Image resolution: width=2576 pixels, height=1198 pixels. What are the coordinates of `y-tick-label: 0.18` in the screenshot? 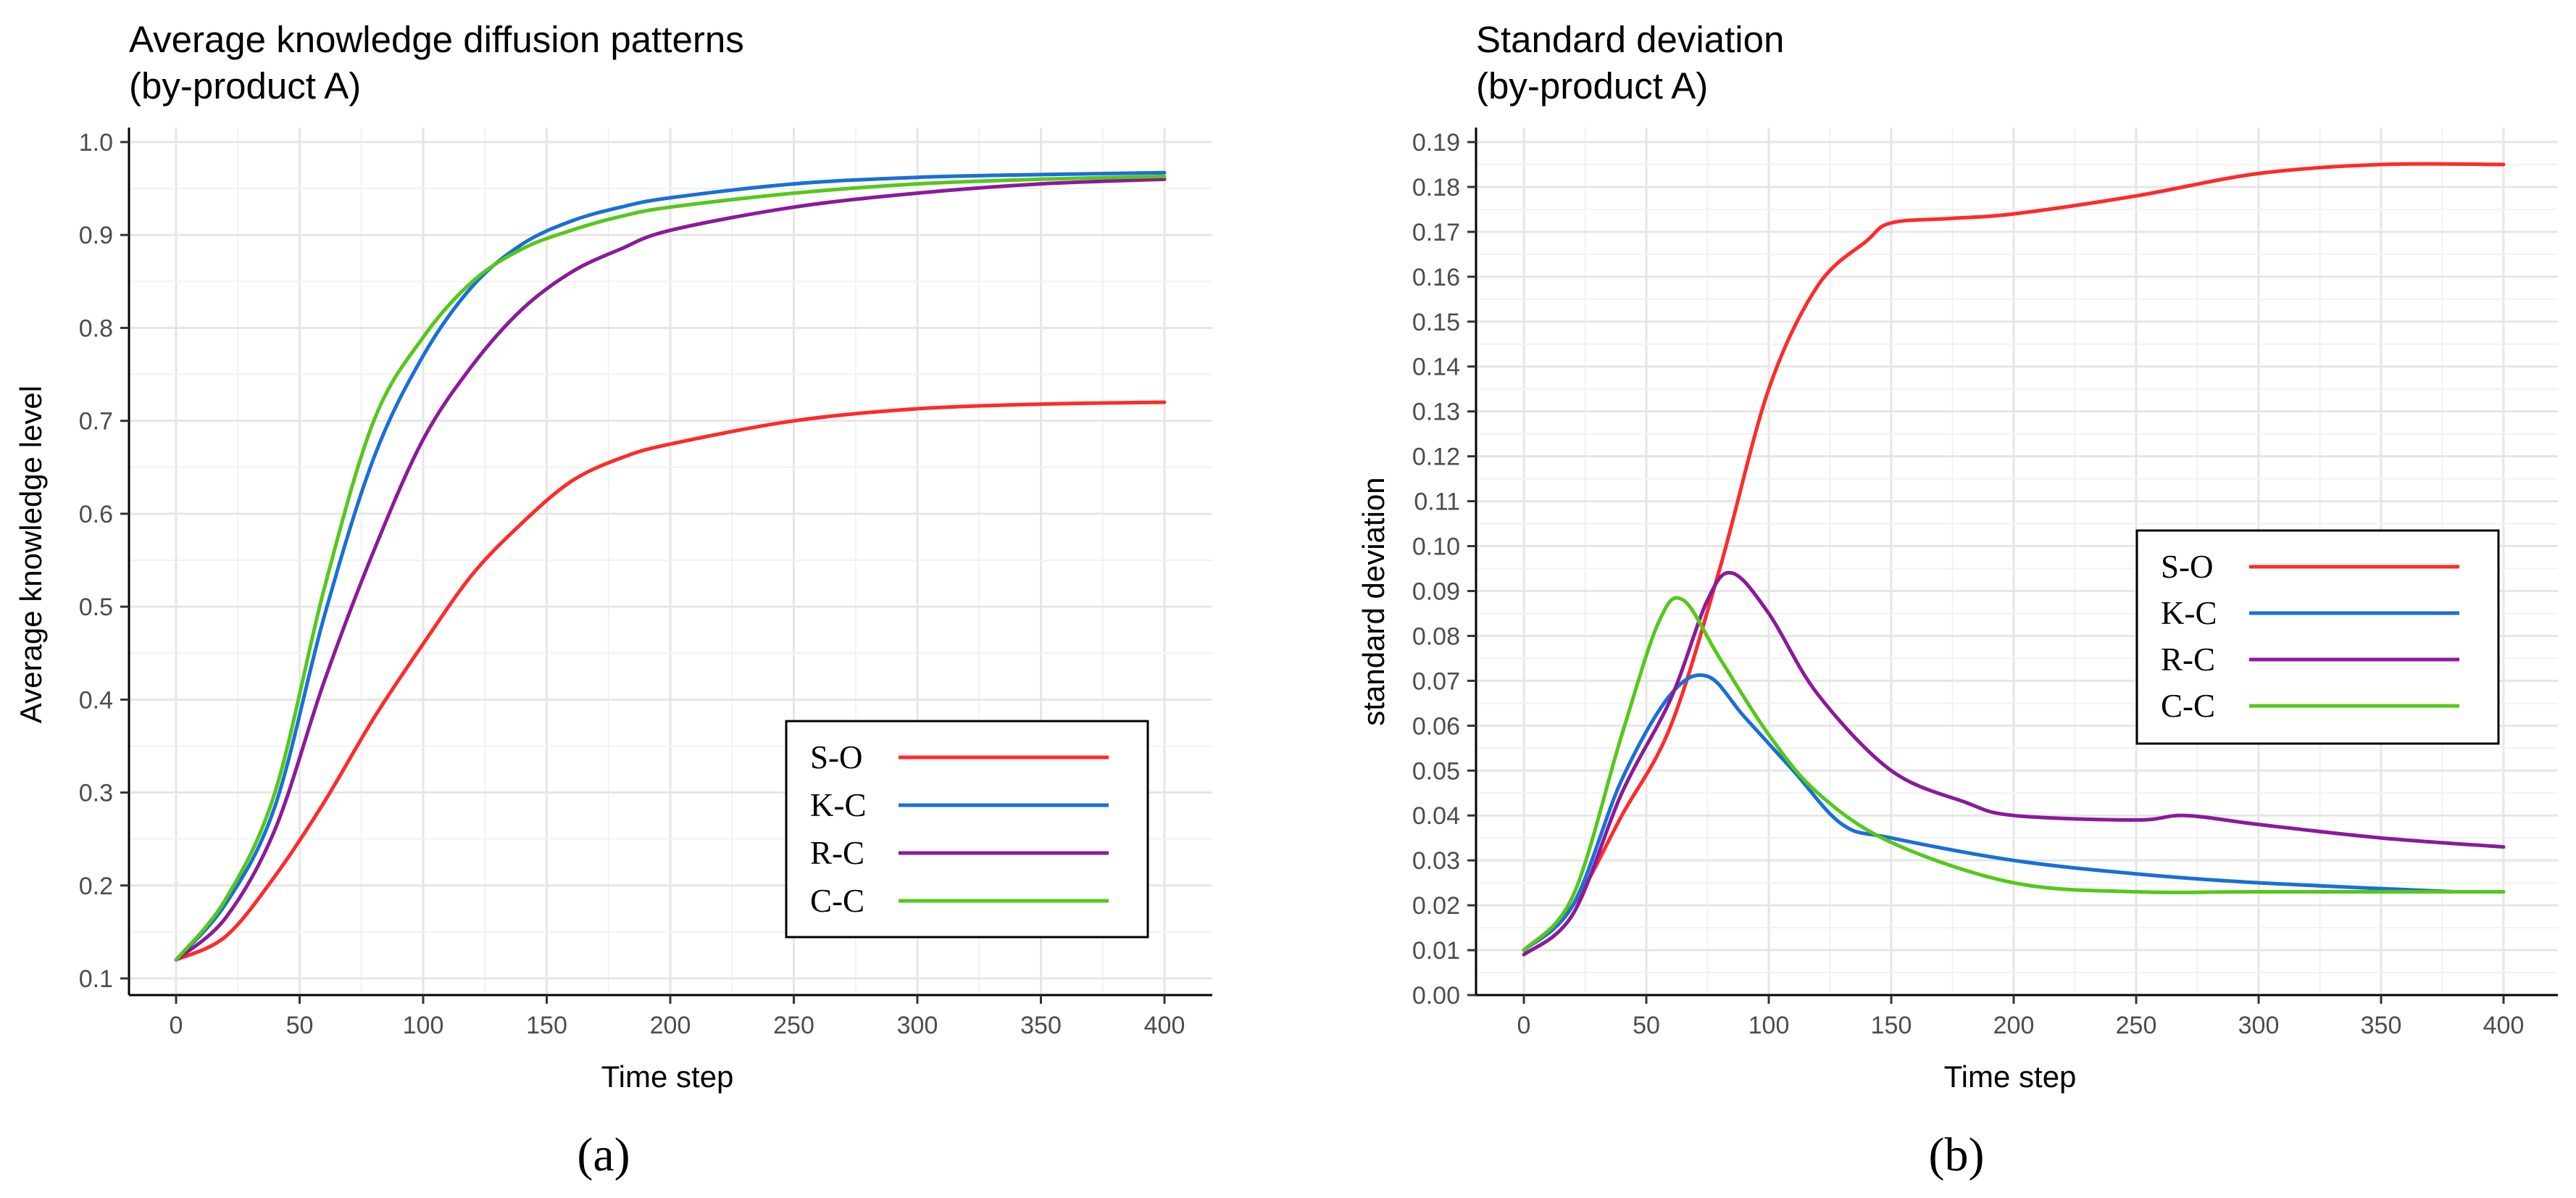 It's located at (1436, 187).